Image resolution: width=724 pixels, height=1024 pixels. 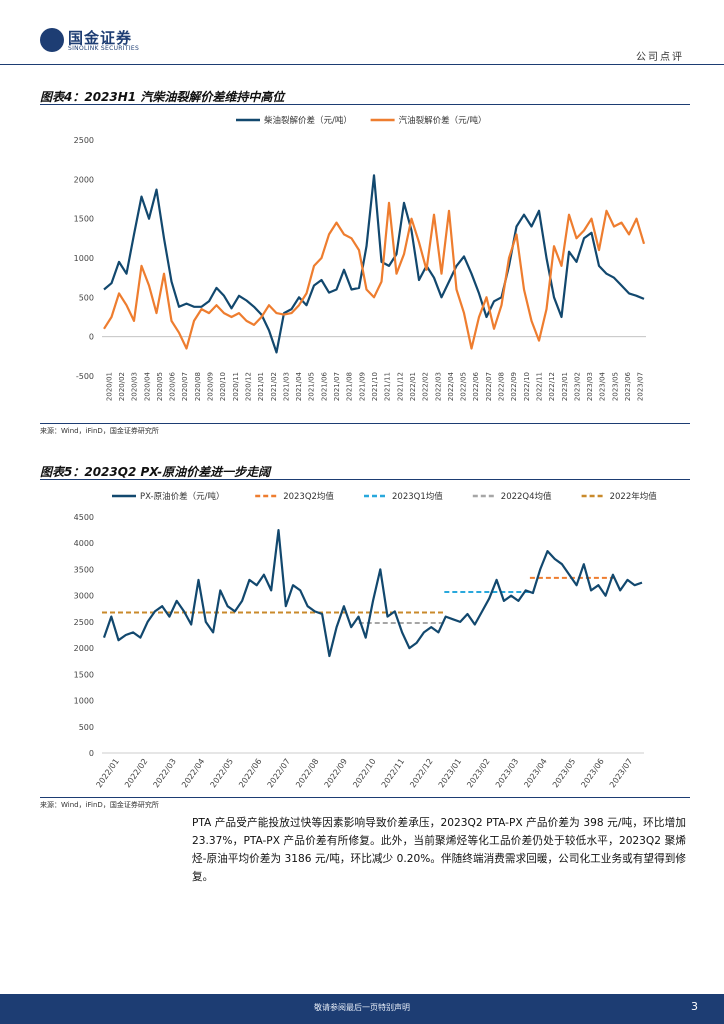 I want to click on x-tick-label: 2021/05, so click(x=312, y=386).